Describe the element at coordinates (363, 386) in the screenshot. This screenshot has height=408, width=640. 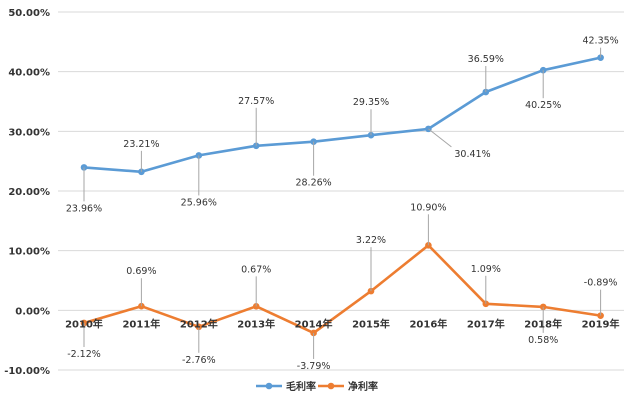
I see `legend-label: 净利率` at that location.